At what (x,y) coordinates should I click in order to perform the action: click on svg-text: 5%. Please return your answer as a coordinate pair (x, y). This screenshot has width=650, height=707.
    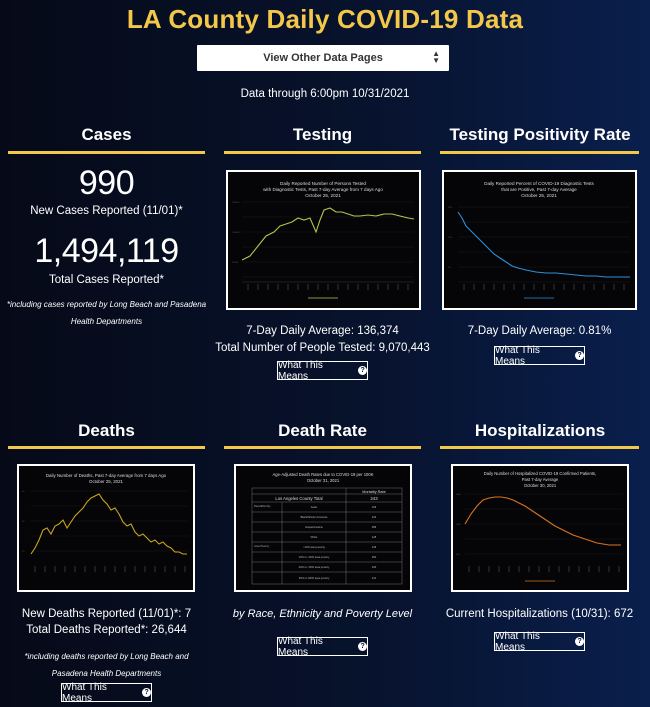
    Looking at the image, I should click on (449, 268).